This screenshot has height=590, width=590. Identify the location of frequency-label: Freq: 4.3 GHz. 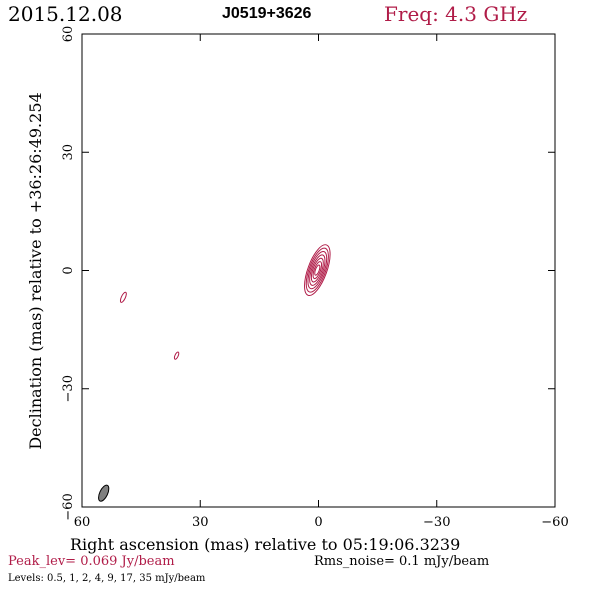
(456, 14).